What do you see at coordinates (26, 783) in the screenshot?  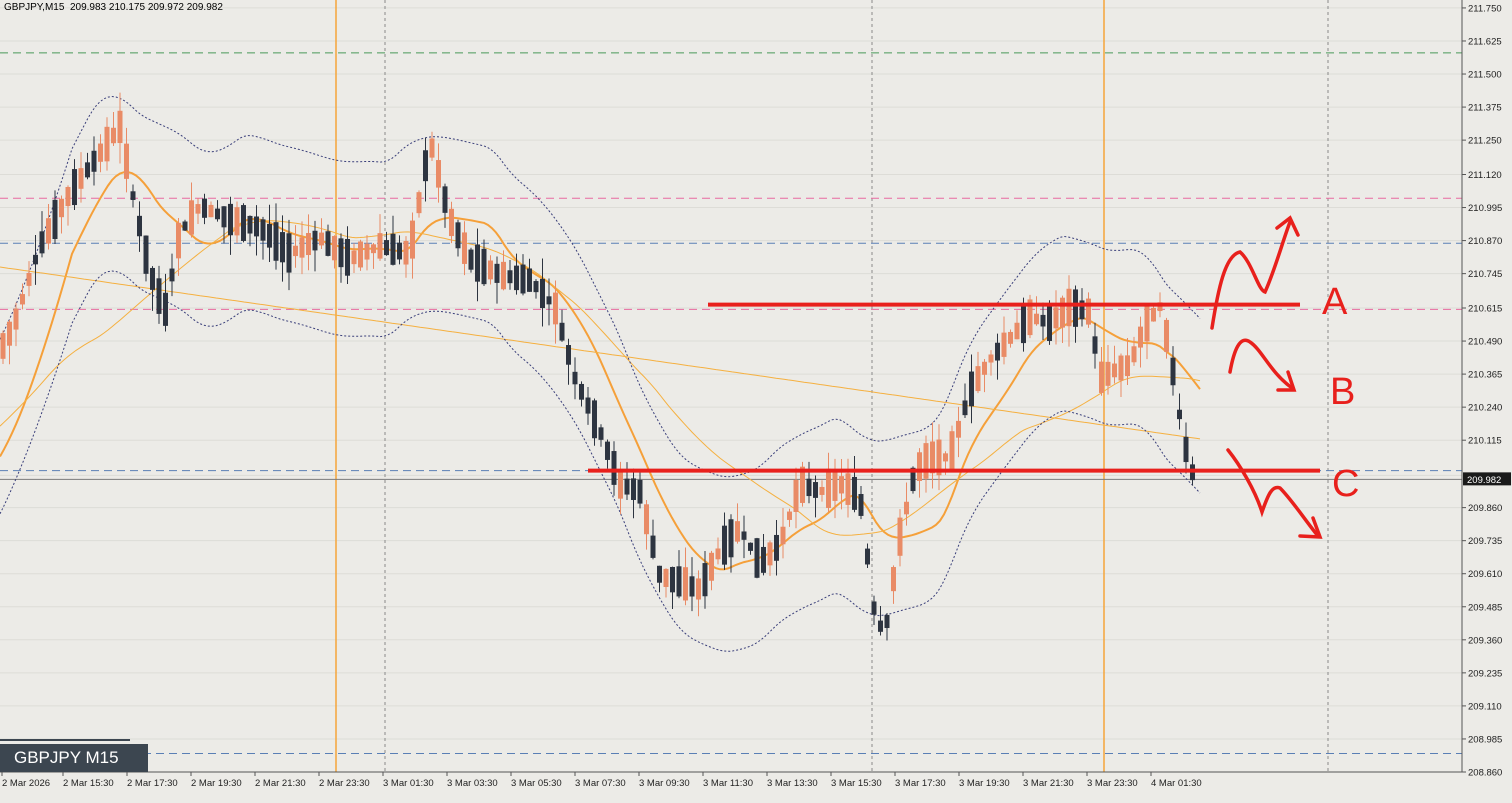 I see `time-label: 2 Mar 2026` at bounding box center [26, 783].